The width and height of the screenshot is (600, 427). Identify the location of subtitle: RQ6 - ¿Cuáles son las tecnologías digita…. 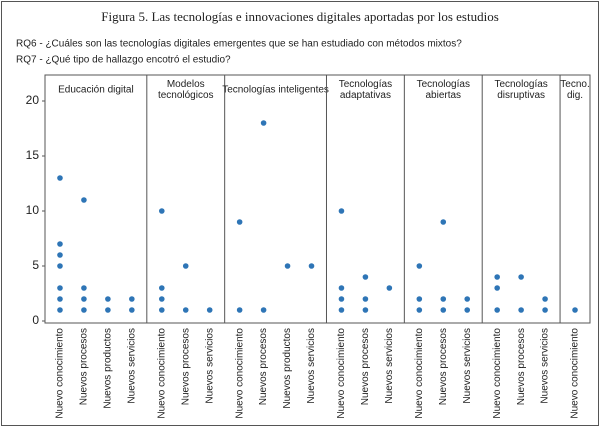
(239, 44).